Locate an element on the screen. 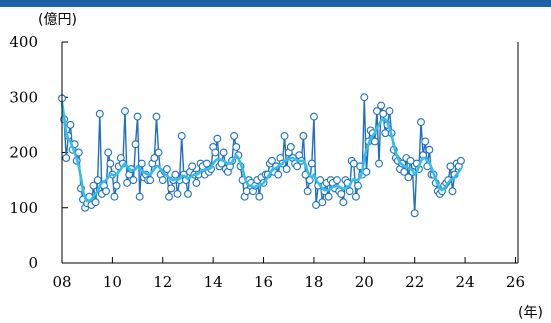  x-axis-ticks: 08 10 12 14 16 18 20 22 24 26 is located at coordinates (288, 274).